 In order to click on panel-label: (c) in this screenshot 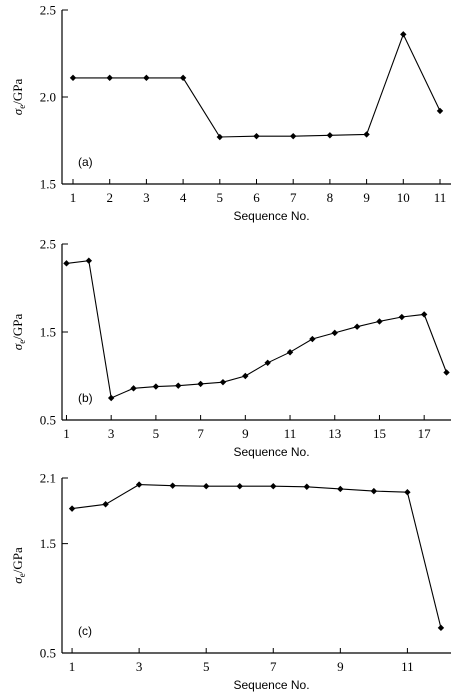, I will do `click(85, 631)`.